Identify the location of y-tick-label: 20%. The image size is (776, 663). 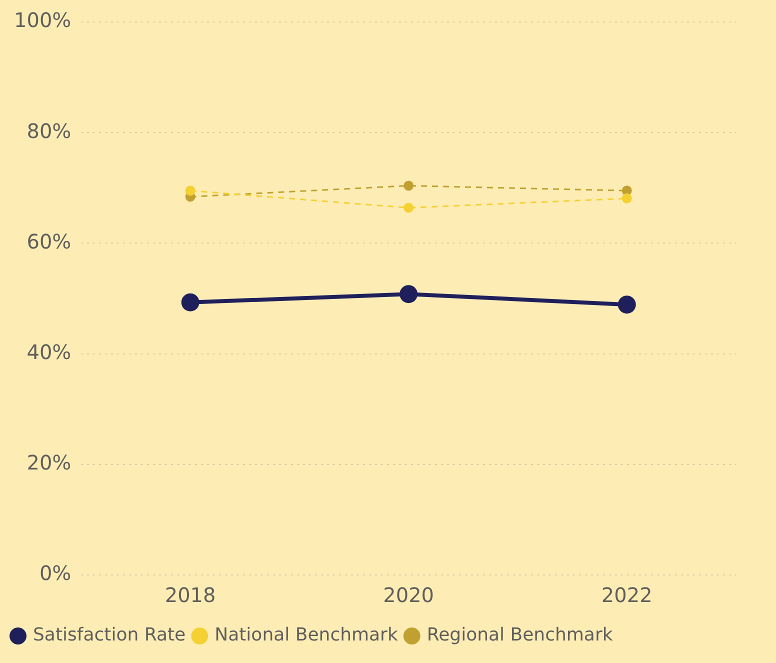
(49, 462).